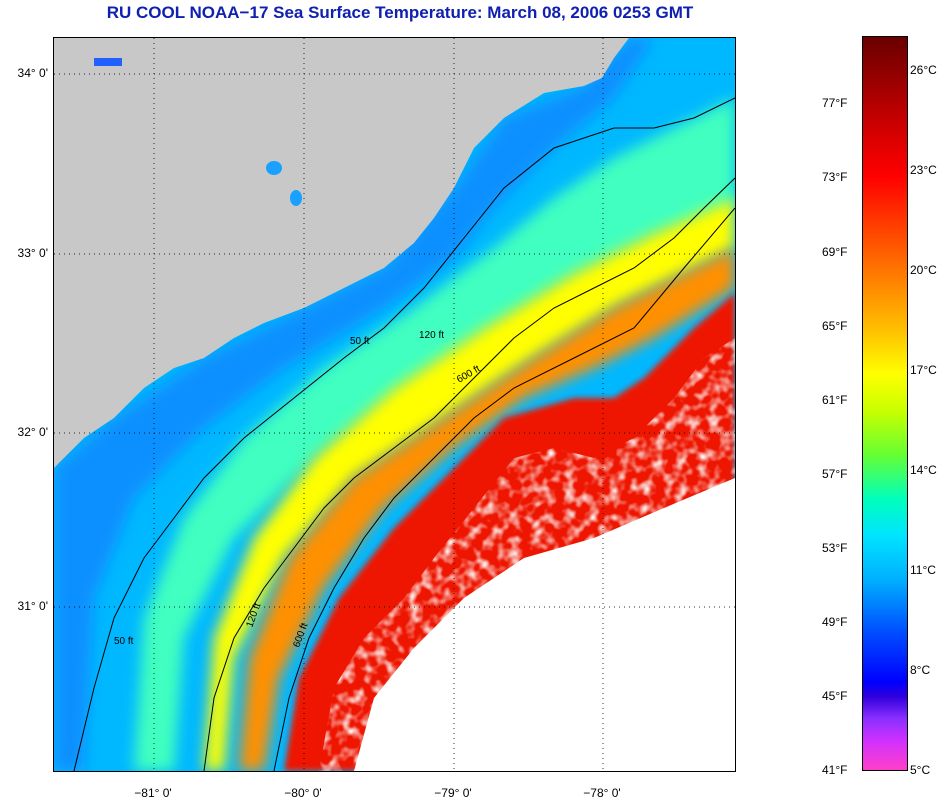 This screenshot has height=801, width=952. I want to click on lat-label-32: 32° 0', so click(32, 432).